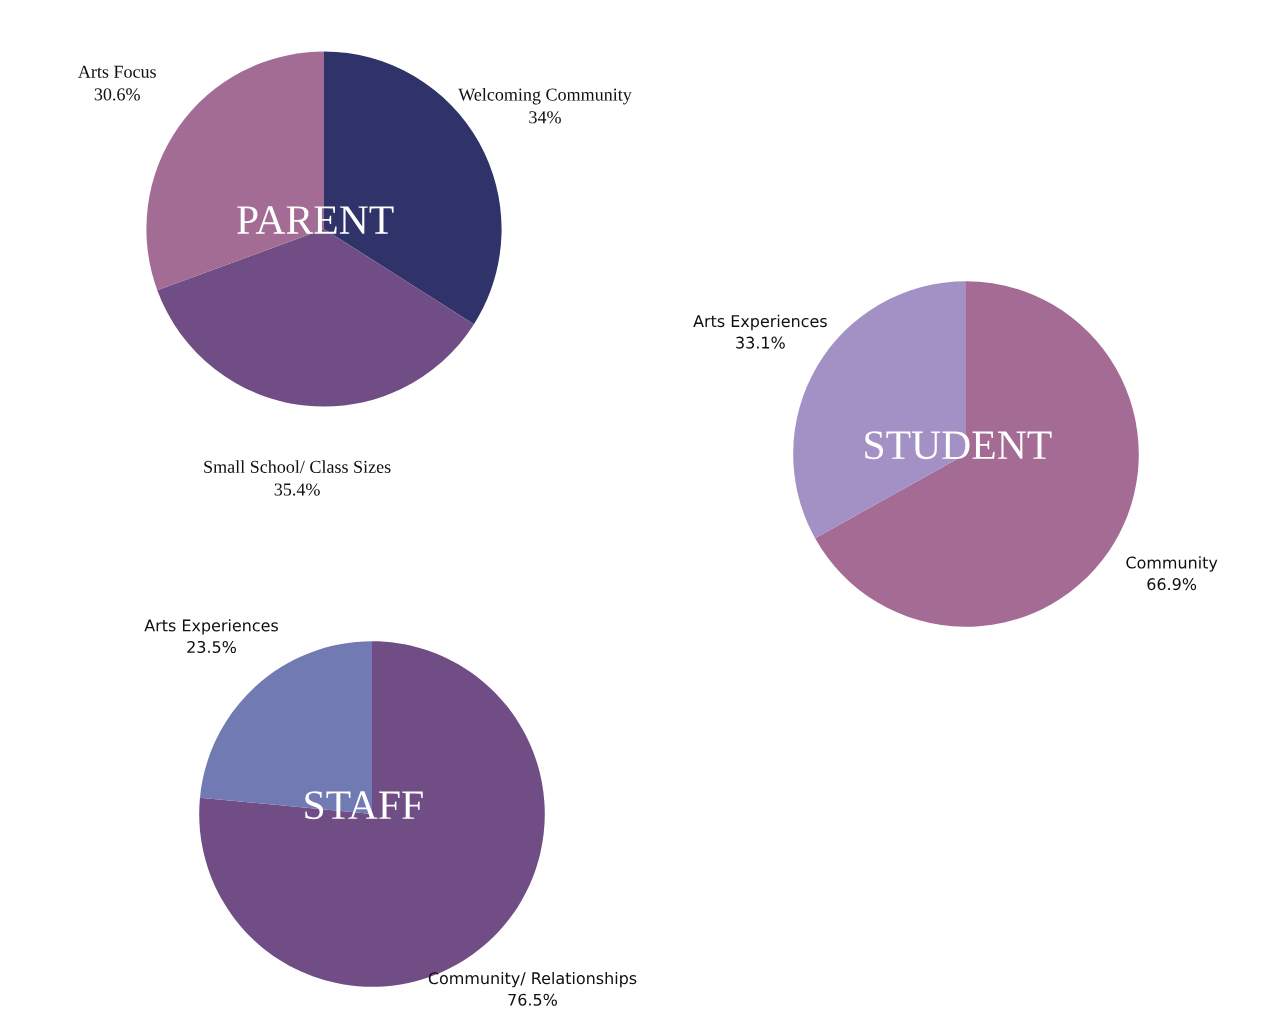 This screenshot has width=1283, height=1029. I want to click on text: STUDENT, so click(958, 445).